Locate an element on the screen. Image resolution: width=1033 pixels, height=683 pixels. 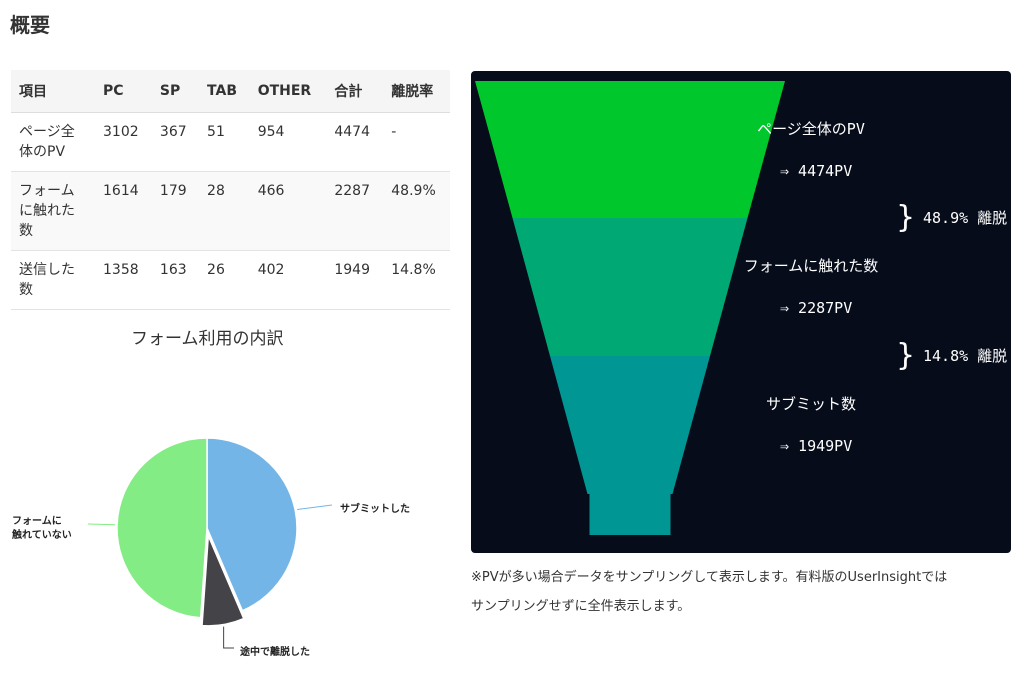
cell-rate: 48.9% is located at coordinates (416, 211).